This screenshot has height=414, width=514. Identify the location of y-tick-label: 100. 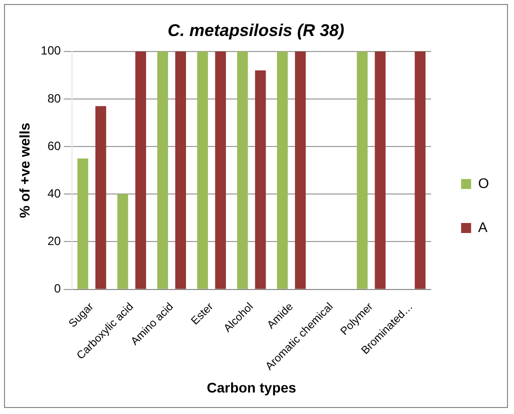
(51, 51).